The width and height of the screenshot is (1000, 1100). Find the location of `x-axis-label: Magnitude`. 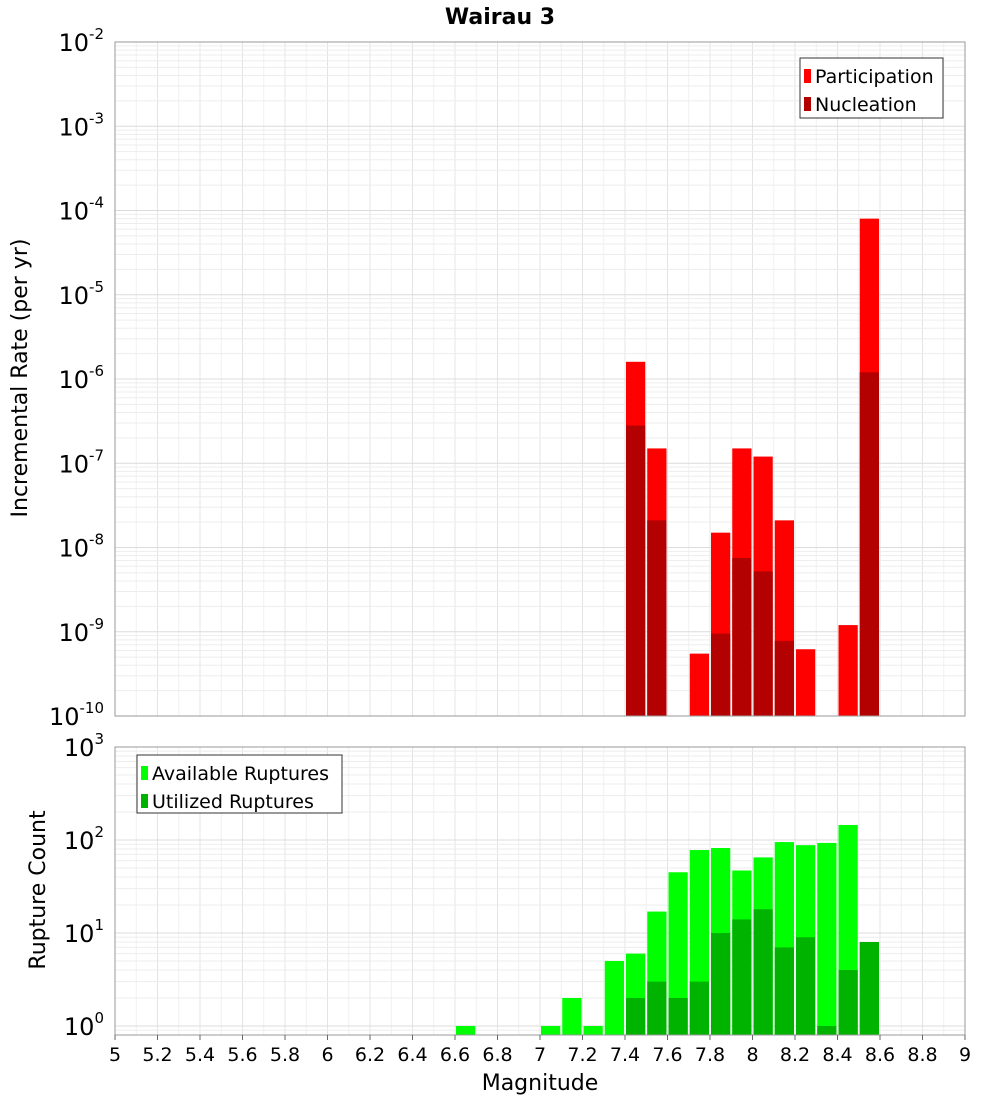

x-axis-label: Magnitude is located at coordinates (540, 1083).